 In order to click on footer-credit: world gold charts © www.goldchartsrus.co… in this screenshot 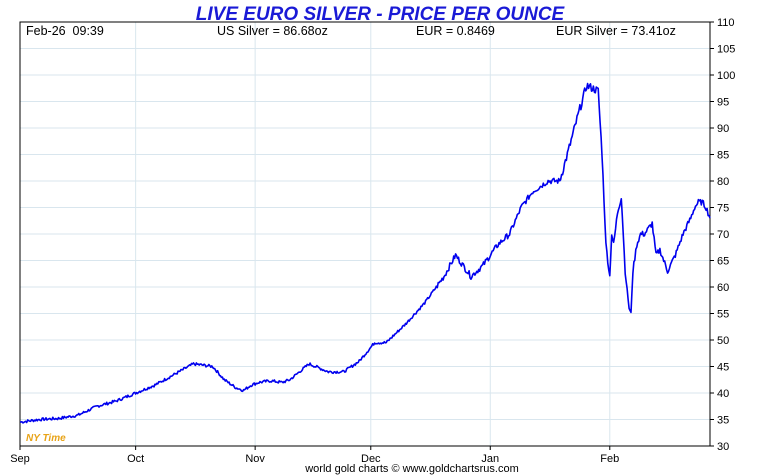, I will do `click(411, 469)`.